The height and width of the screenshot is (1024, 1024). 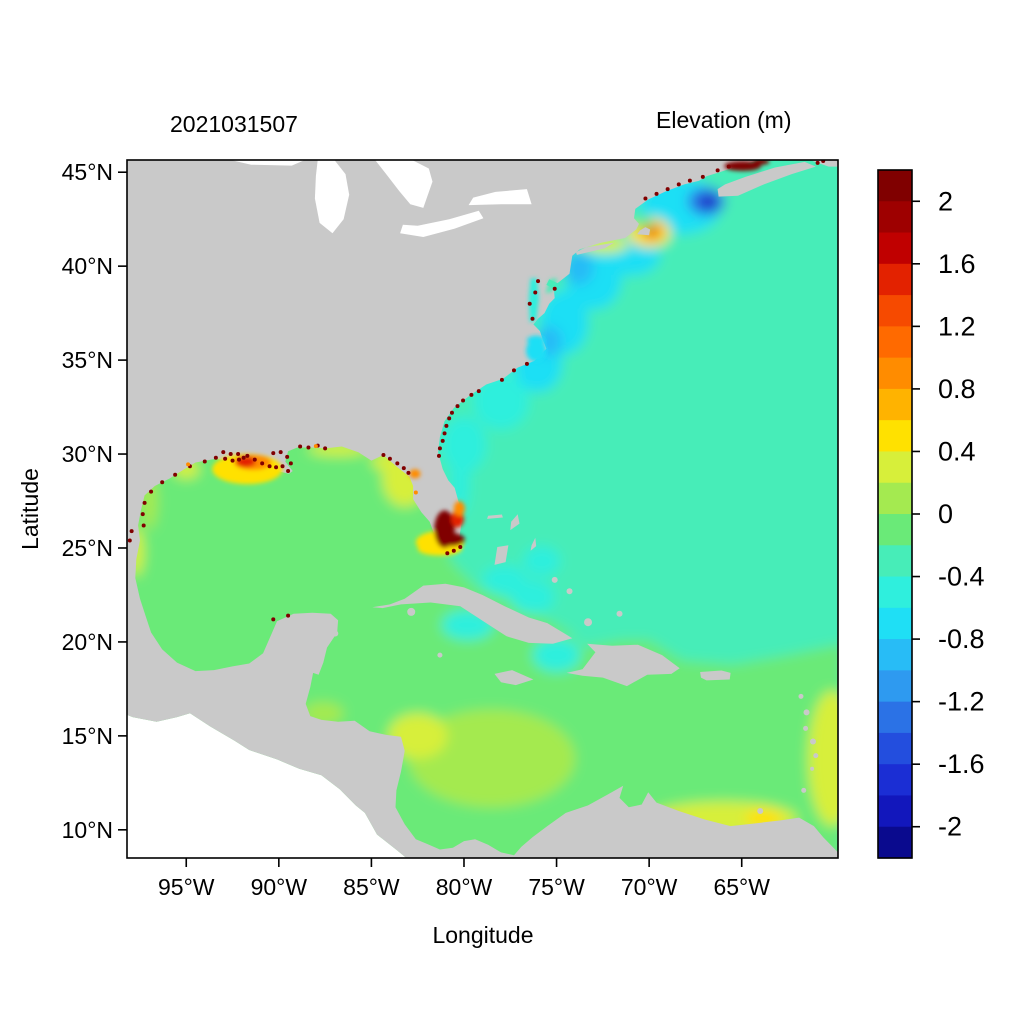 What do you see at coordinates (961, 639) in the screenshot?
I see `colorbar-tick-label: -0.8` at bounding box center [961, 639].